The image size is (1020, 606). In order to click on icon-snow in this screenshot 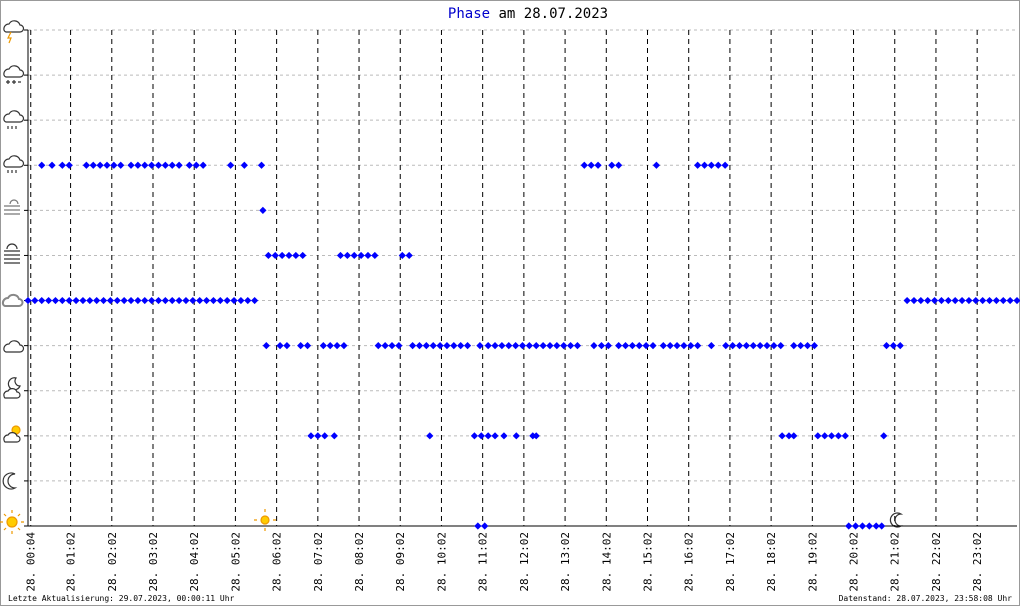, I will do `click(14, 74)`.